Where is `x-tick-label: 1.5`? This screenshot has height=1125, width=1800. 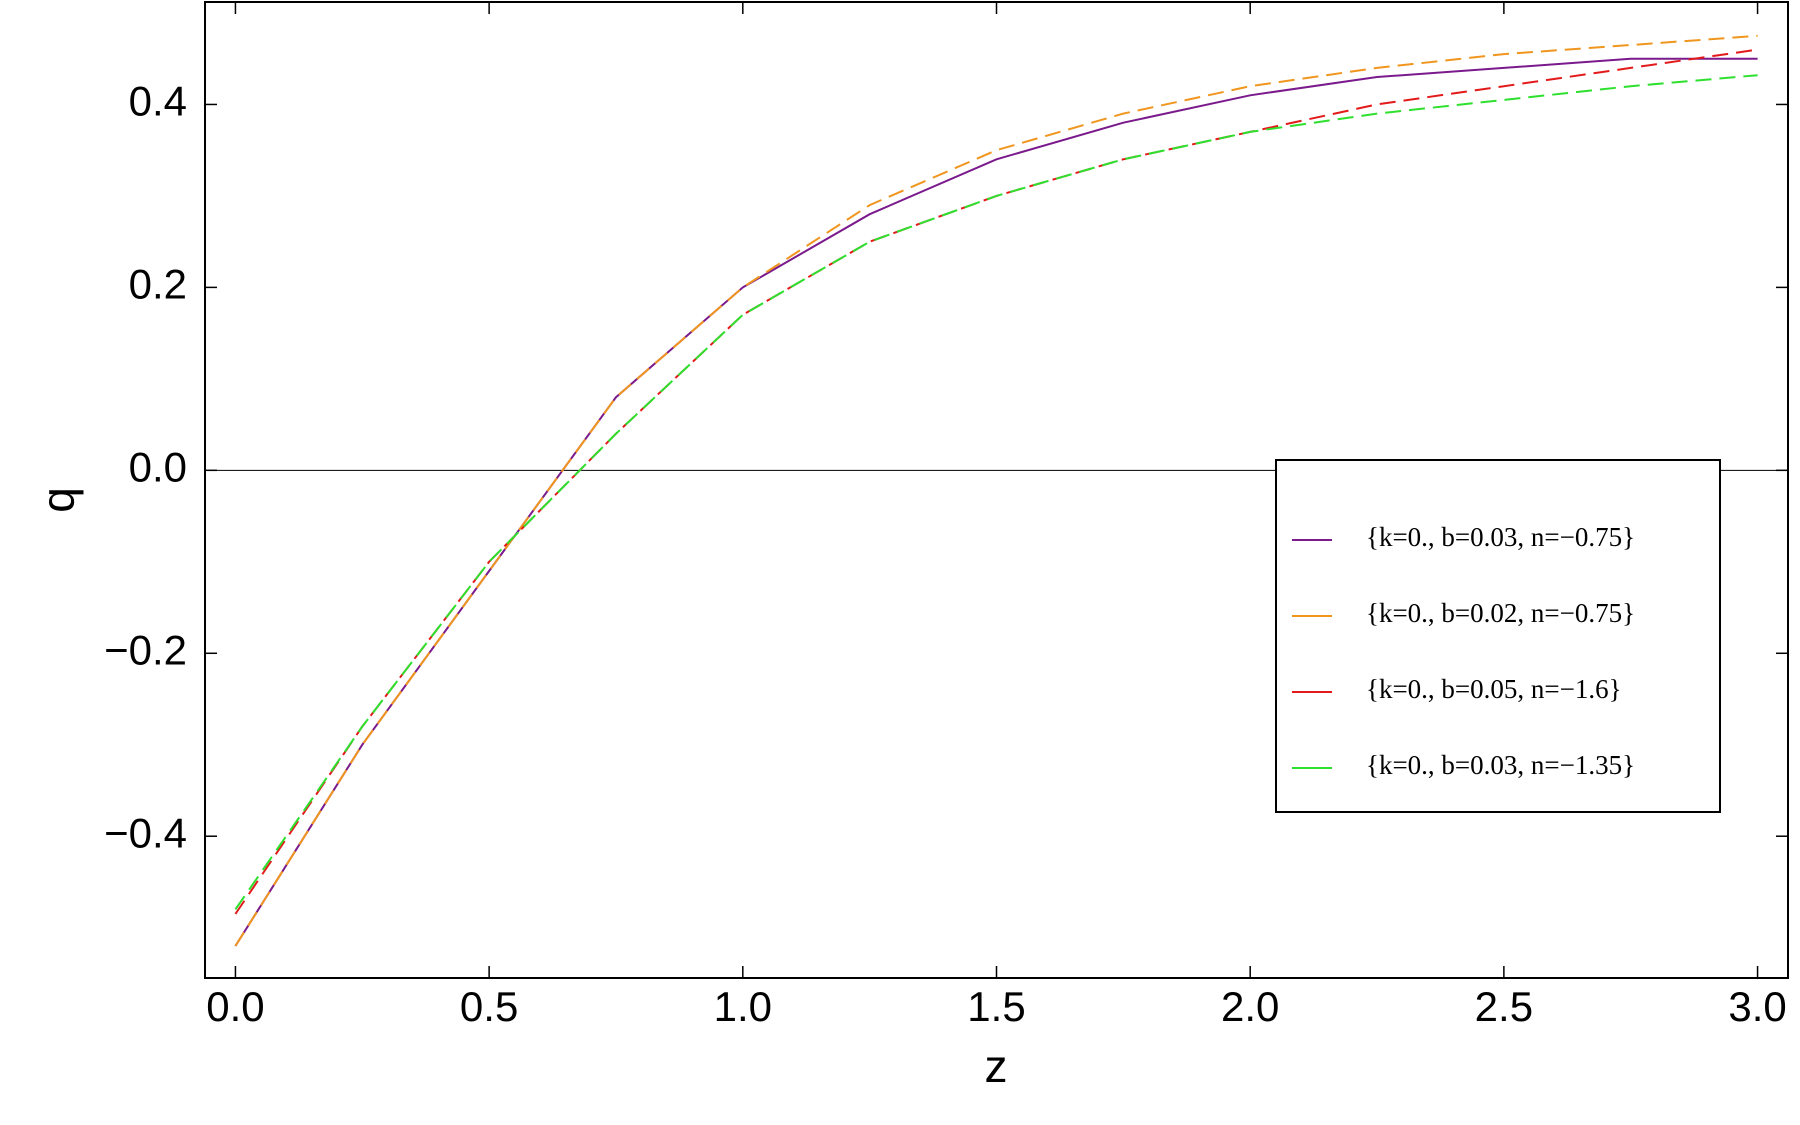 x-tick-label: 1.5 is located at coordinates (996, 1006).